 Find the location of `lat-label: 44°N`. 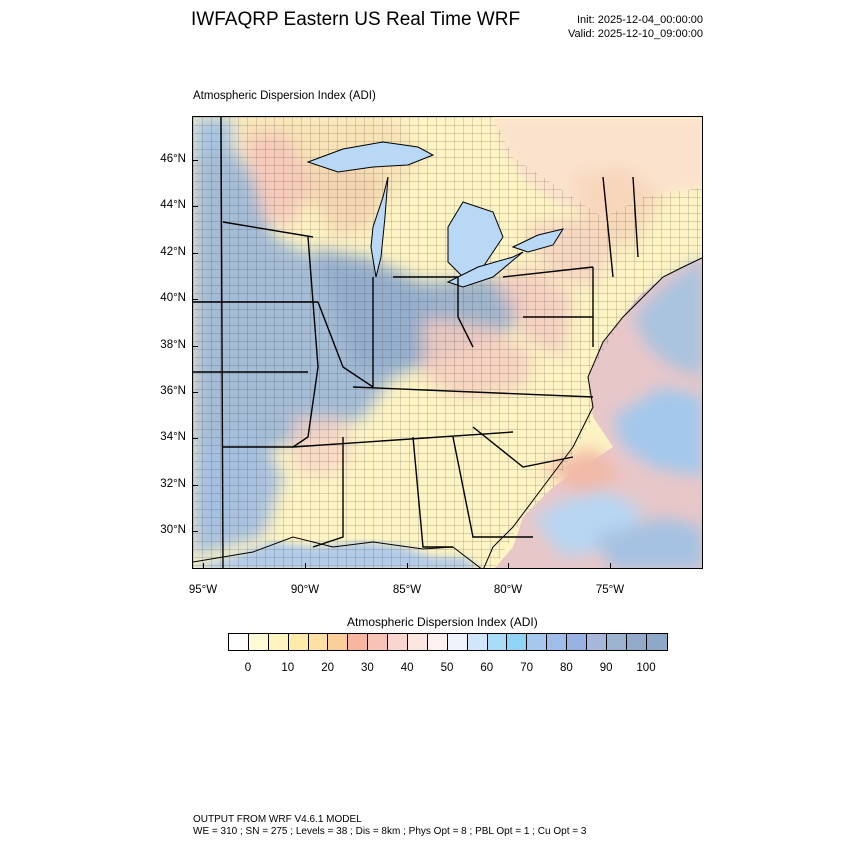

lat-label: 44°N is located at coordinates (173, 205).